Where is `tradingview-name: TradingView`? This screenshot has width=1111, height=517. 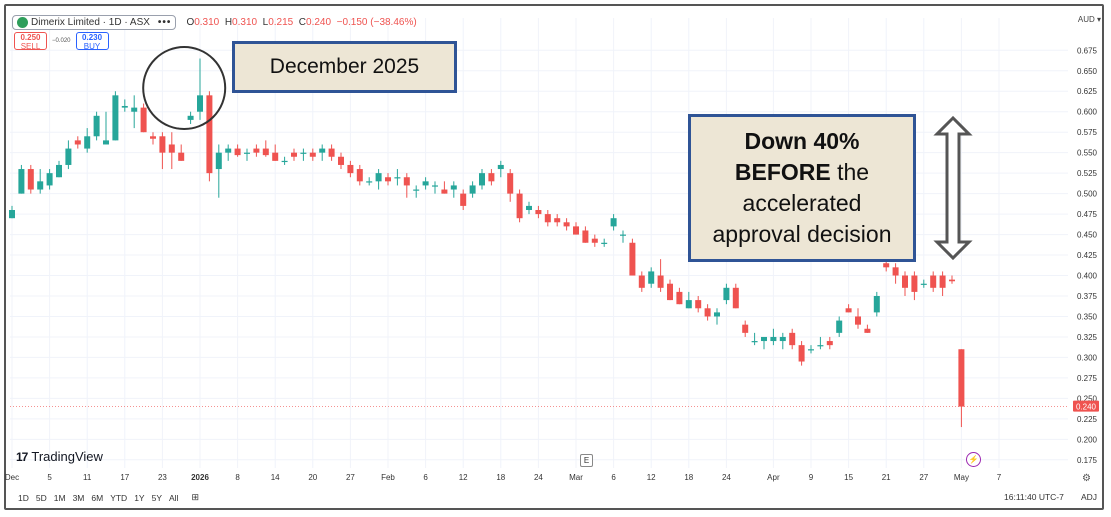 tradingview-name: TradingView is located at coordinates (67, 456).